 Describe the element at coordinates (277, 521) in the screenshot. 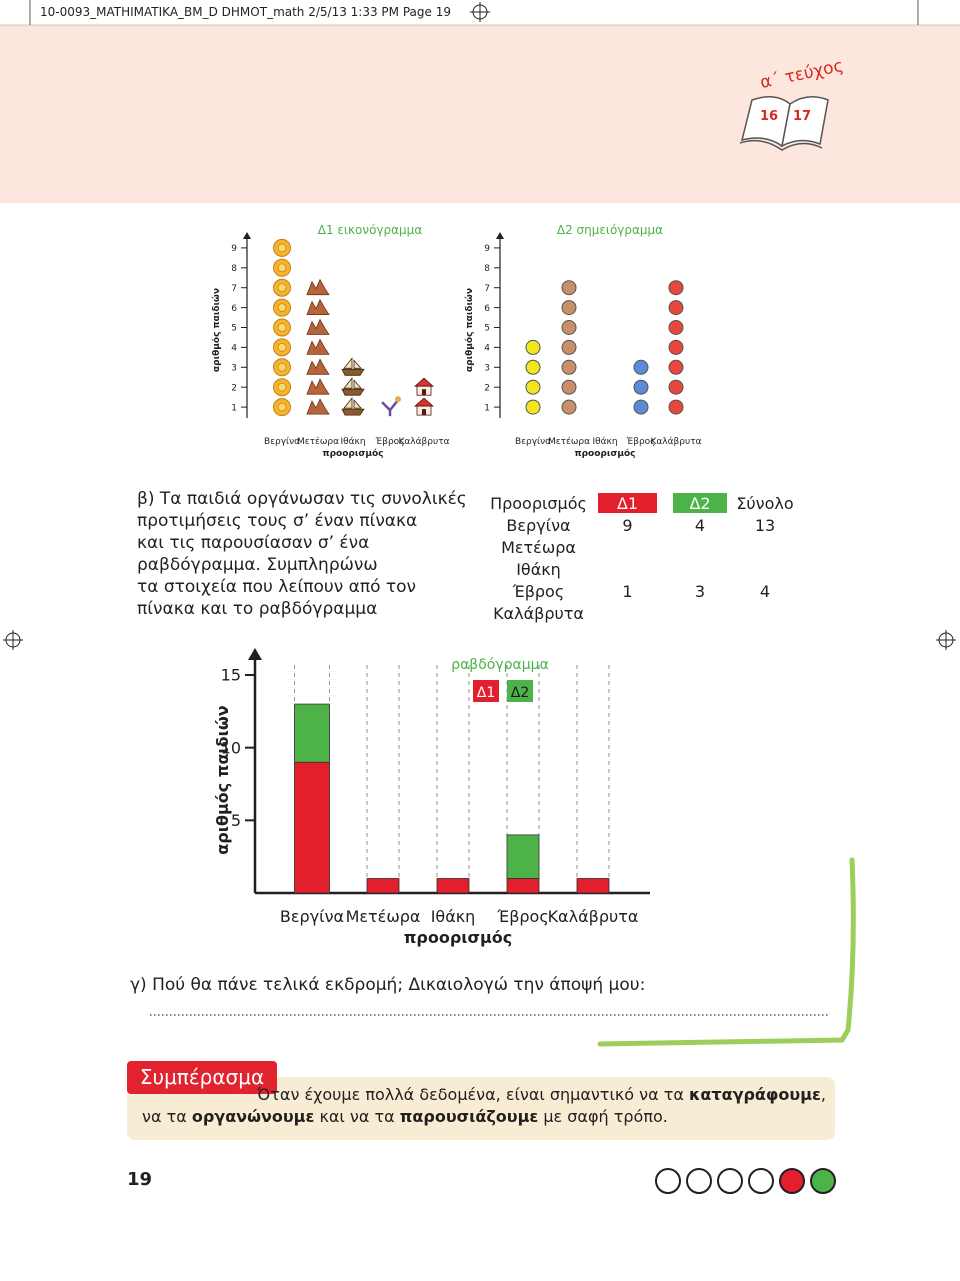

I see `exercise-line: προτιμήσεις τους σ’ έναν πίνακα` at that location.